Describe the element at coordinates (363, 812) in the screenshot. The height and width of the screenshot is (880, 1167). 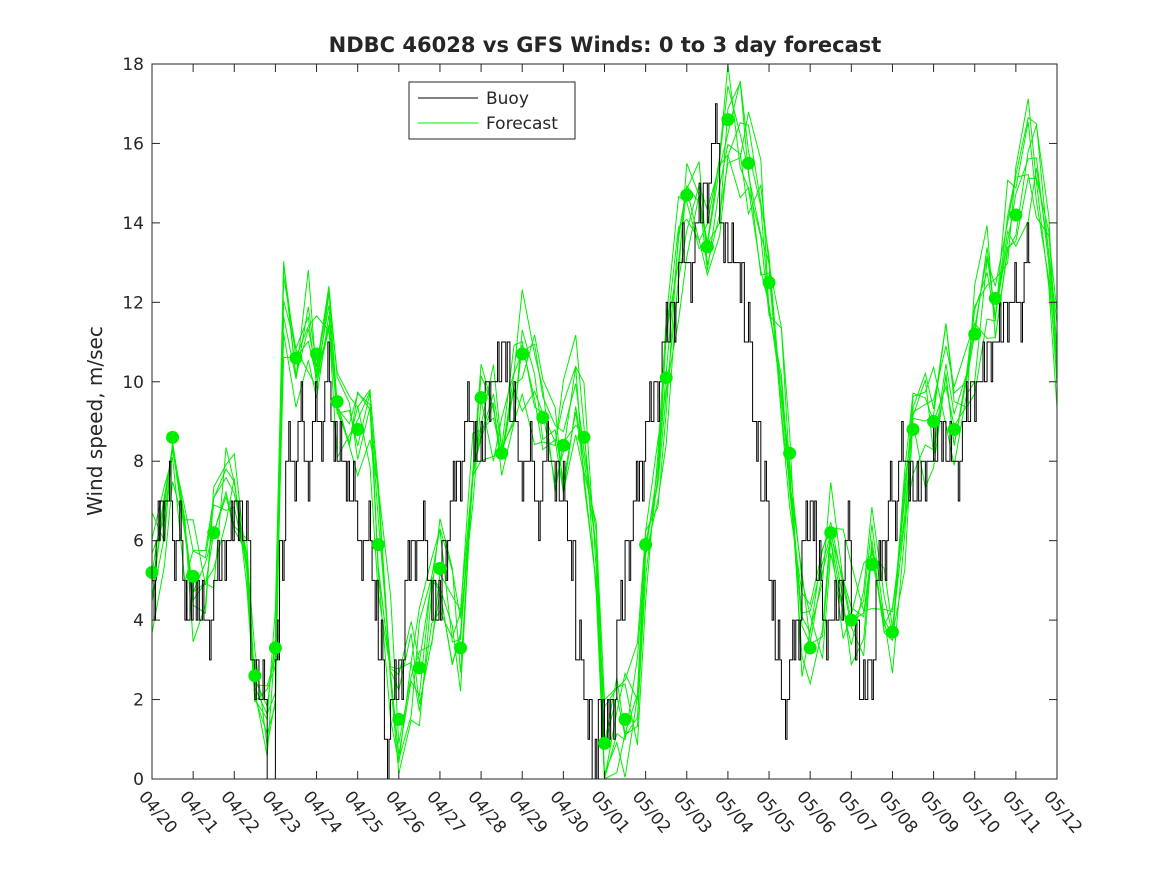
I see `x-tick-label: 04/25` at that location.